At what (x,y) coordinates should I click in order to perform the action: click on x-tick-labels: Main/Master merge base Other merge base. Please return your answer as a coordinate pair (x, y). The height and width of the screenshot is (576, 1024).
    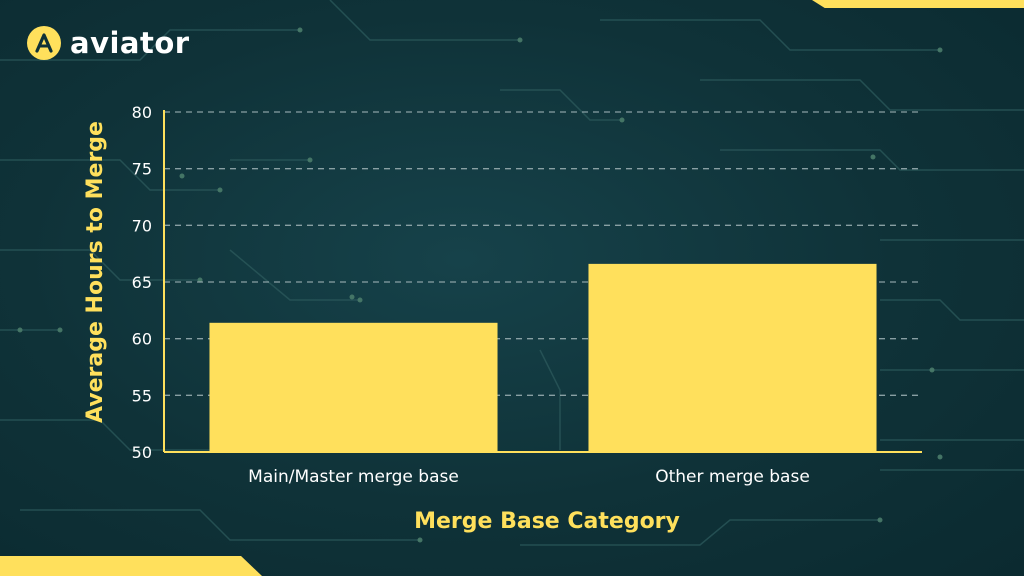
    Looking at the image, I should click on (529, 477).